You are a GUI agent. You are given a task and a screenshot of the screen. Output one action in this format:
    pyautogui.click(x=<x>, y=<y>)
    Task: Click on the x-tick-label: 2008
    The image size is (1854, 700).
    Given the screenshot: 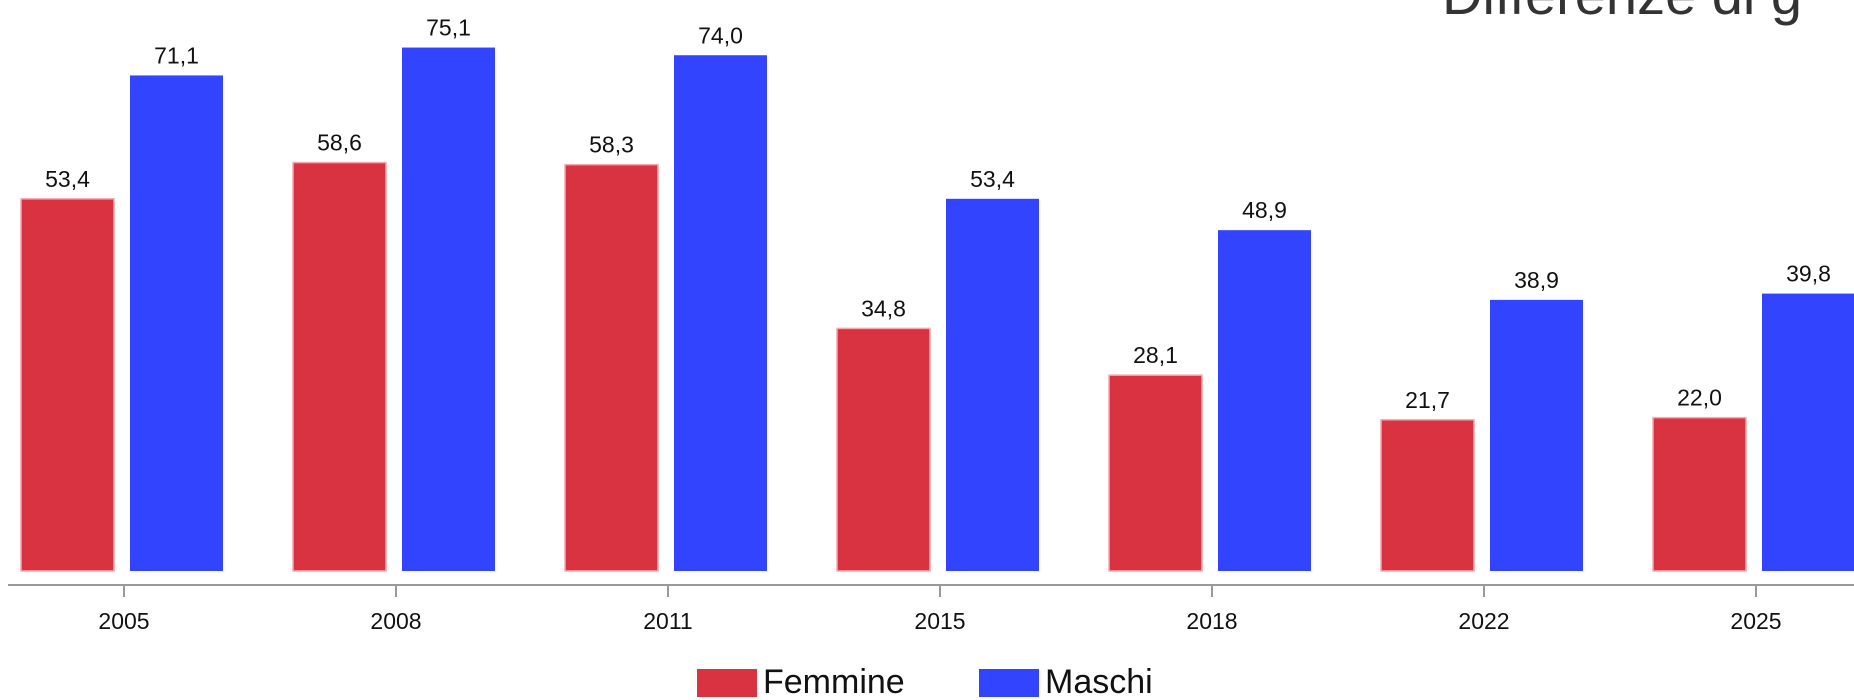 What is the action you would take?
    pyautogui.click(x=395, y=621)
    